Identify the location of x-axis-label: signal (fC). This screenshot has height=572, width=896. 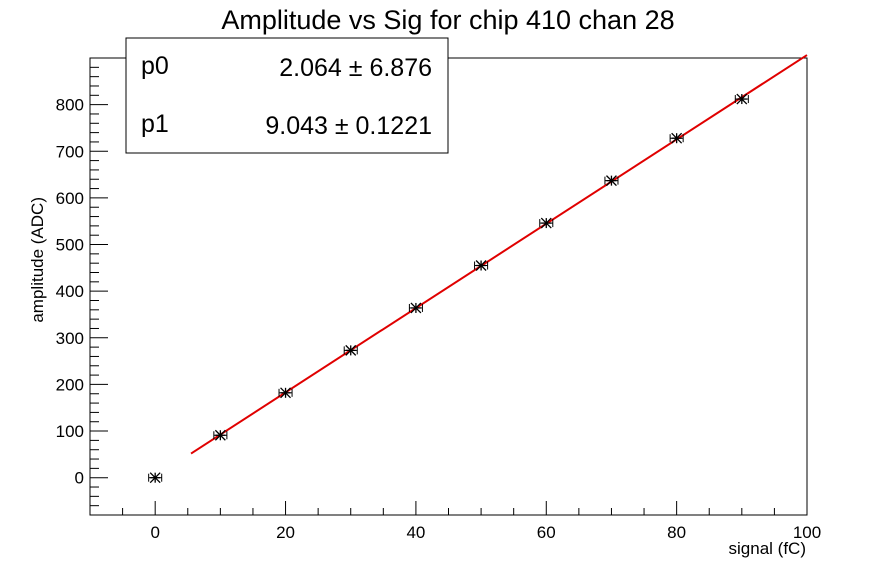
(767, 548).